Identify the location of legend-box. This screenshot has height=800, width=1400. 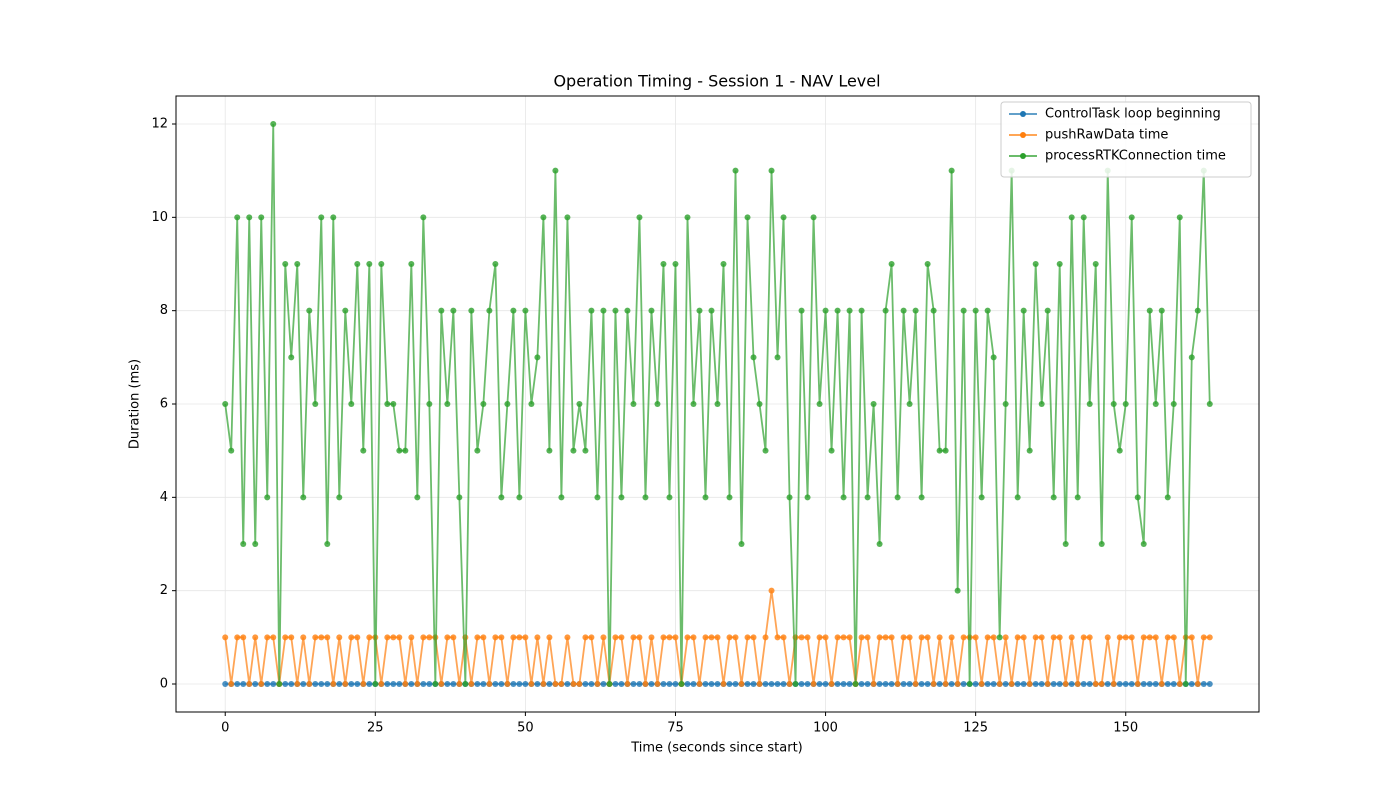
(1126, 139).